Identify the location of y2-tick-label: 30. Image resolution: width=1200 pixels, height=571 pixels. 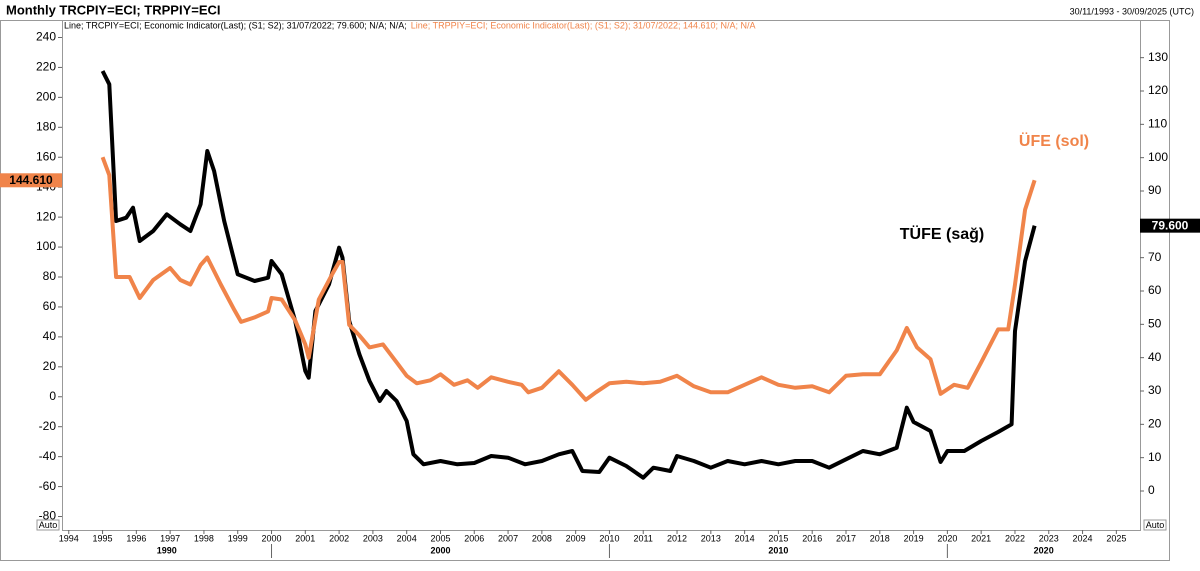
(1155, 390).